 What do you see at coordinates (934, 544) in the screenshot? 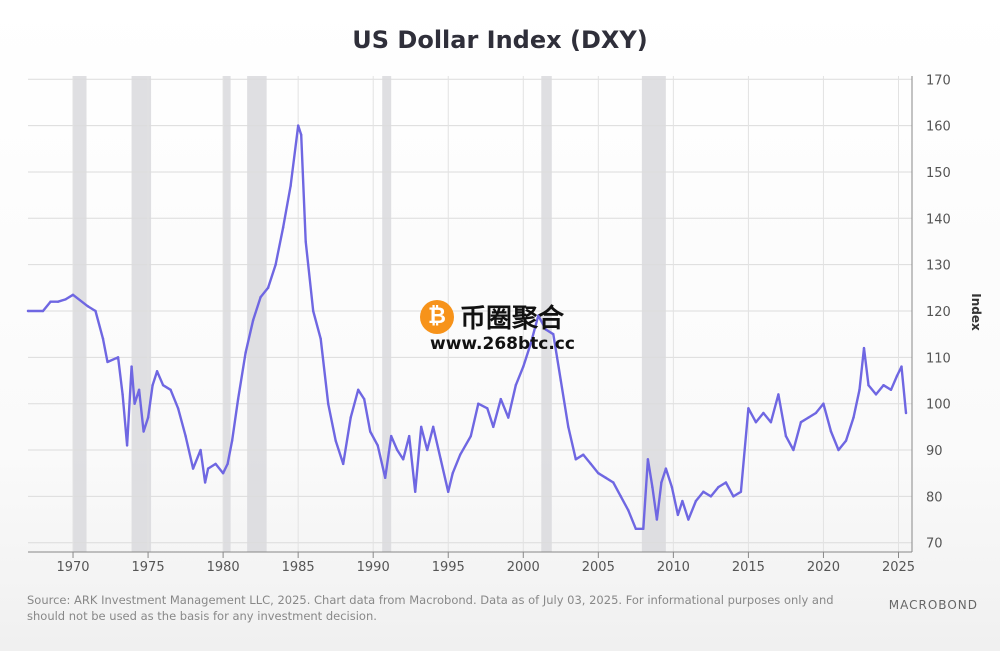
I see `y-tick-label: 70` at bounding box center [934, 544].